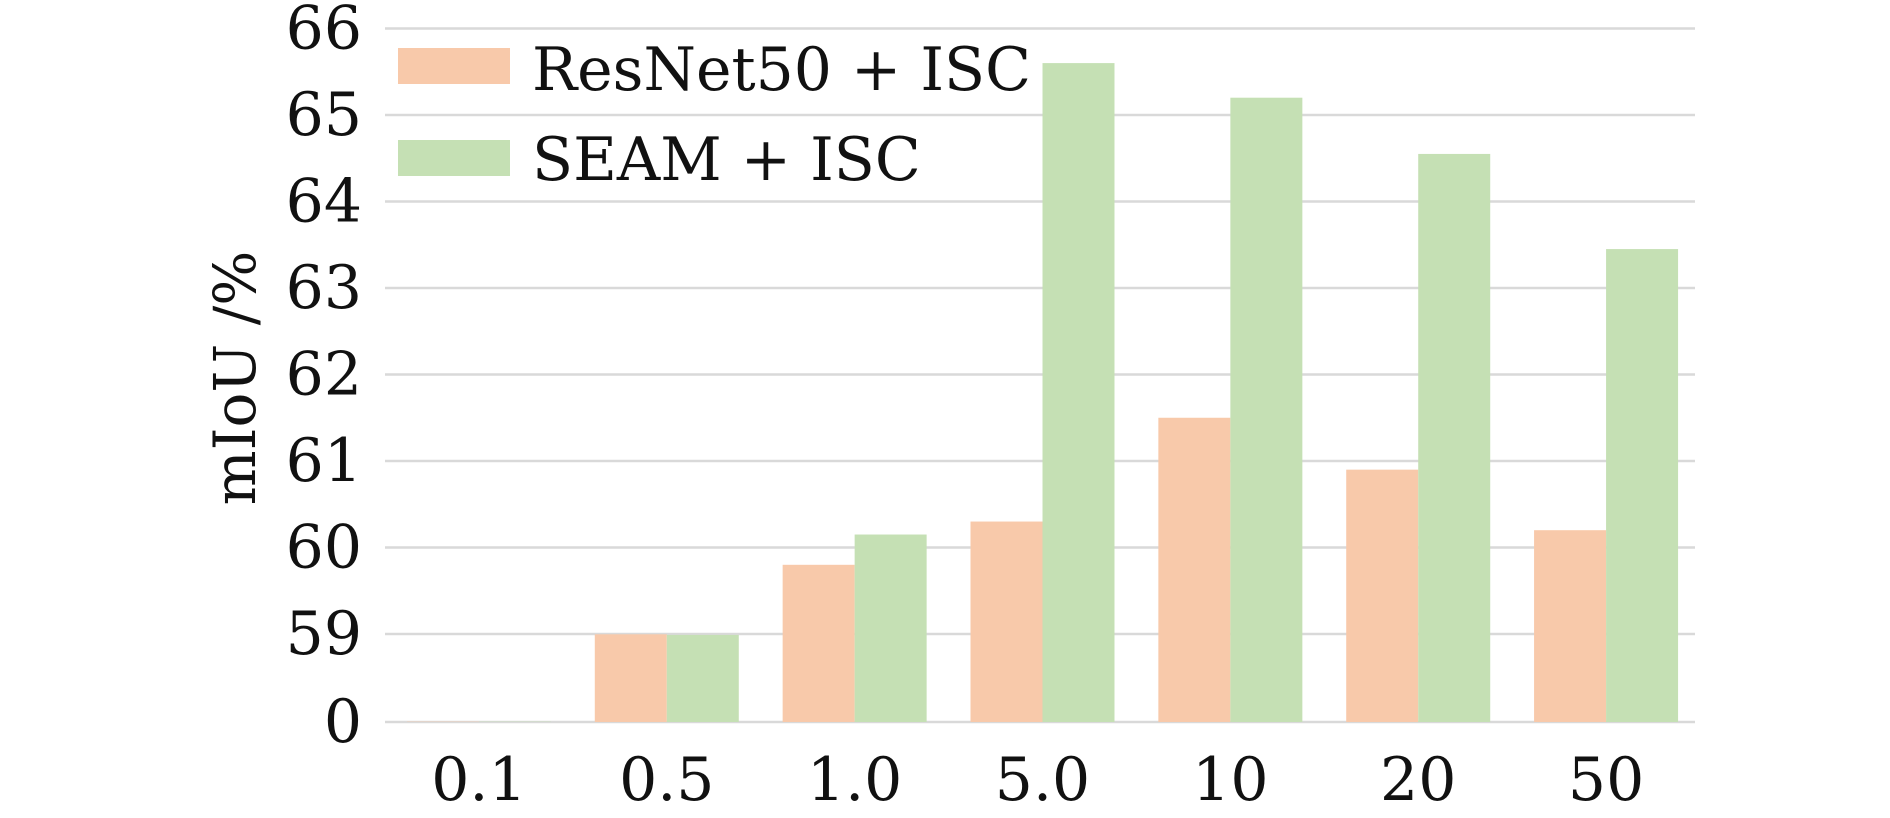 The width and height of the screenshot is (1890, 818). I want to click on x-tick-label-10: 10, so click(1230, 780).